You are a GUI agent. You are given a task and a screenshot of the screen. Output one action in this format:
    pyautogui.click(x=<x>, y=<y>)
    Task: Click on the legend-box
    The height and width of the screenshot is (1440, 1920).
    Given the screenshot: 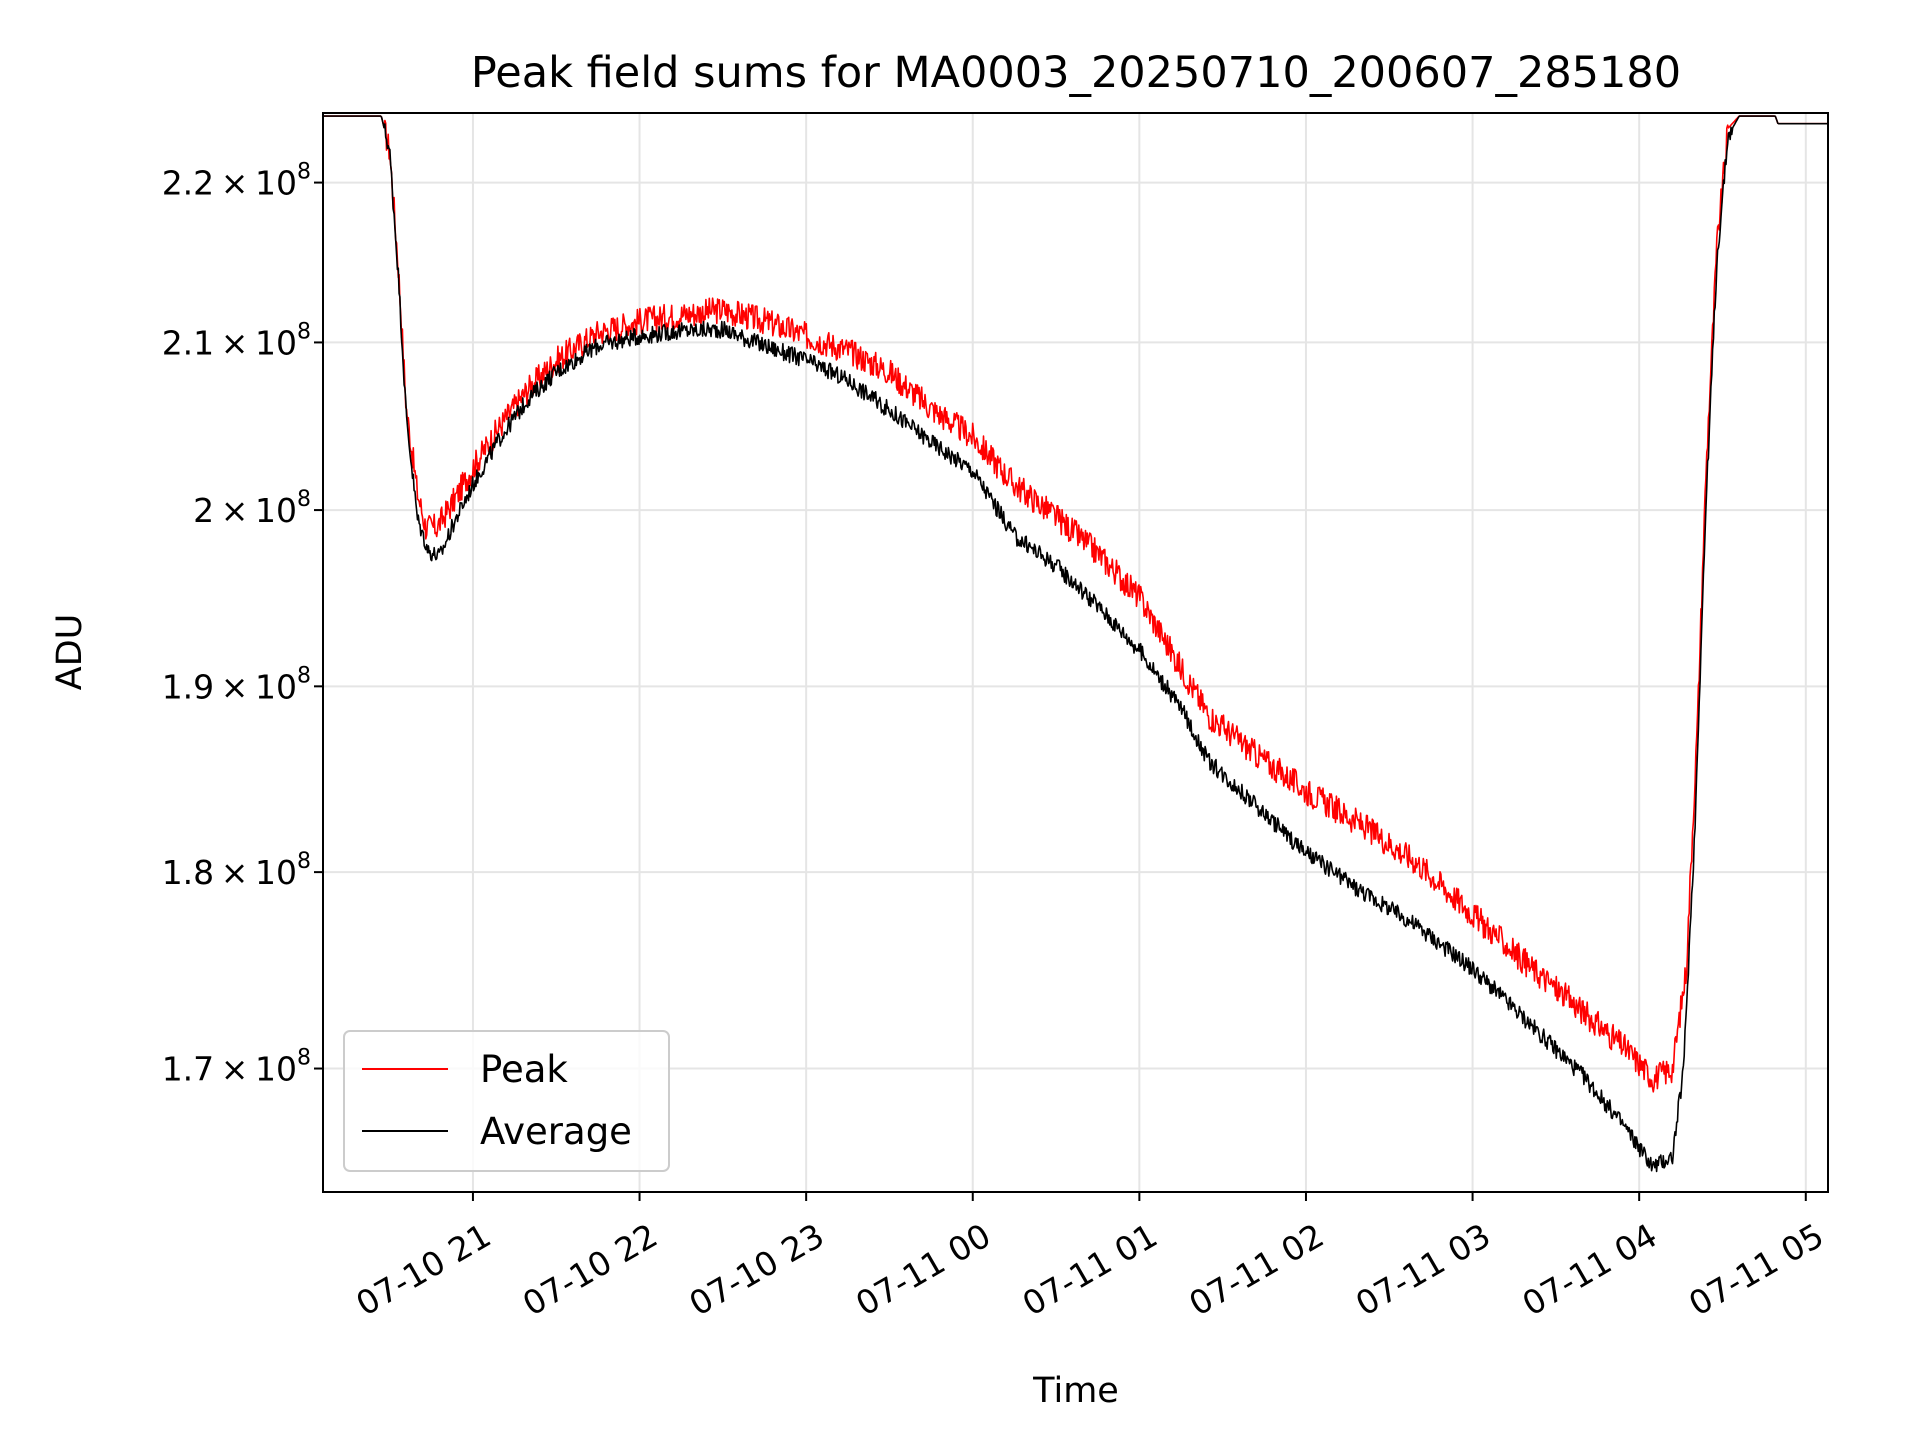 What is the action you would take?
    pyautogui.click(x=506, y=1101)
    